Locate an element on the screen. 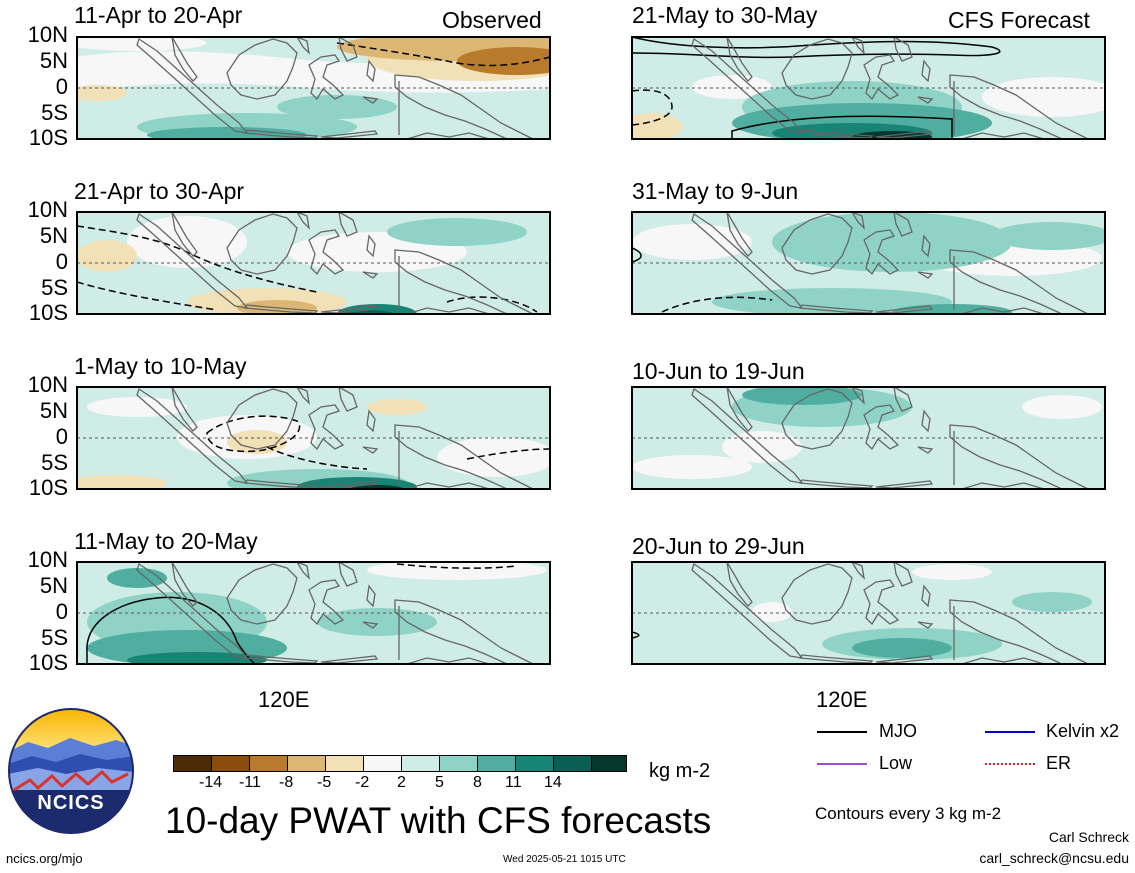 Image resolution: width=1135 pixels, height=873 pixels. legend-kelvin-line is located at coordinates (1010, 732).